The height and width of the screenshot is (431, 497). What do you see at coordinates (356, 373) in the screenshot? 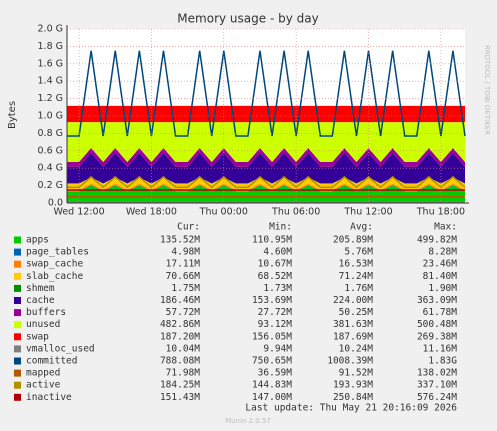
I see `legend-value: 91.52M` at bounding box center [356, 373].